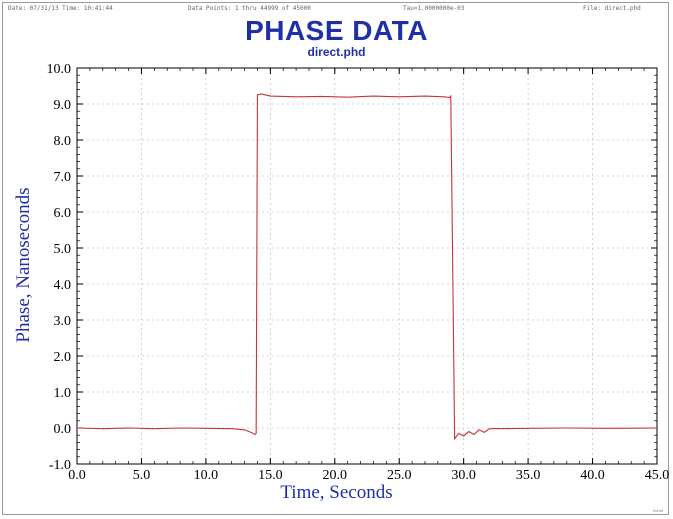 The image size is (673, 519). Describe the element at coordinates (63, 321) in the screenshot. I see `y-tick-label: 3.0` at that location.